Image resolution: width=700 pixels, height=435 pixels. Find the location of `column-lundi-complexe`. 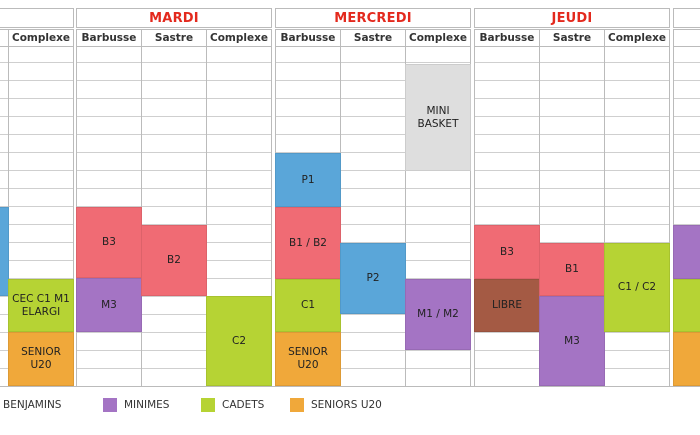

column-lundi-complexe is located at coordinates (41, 207).